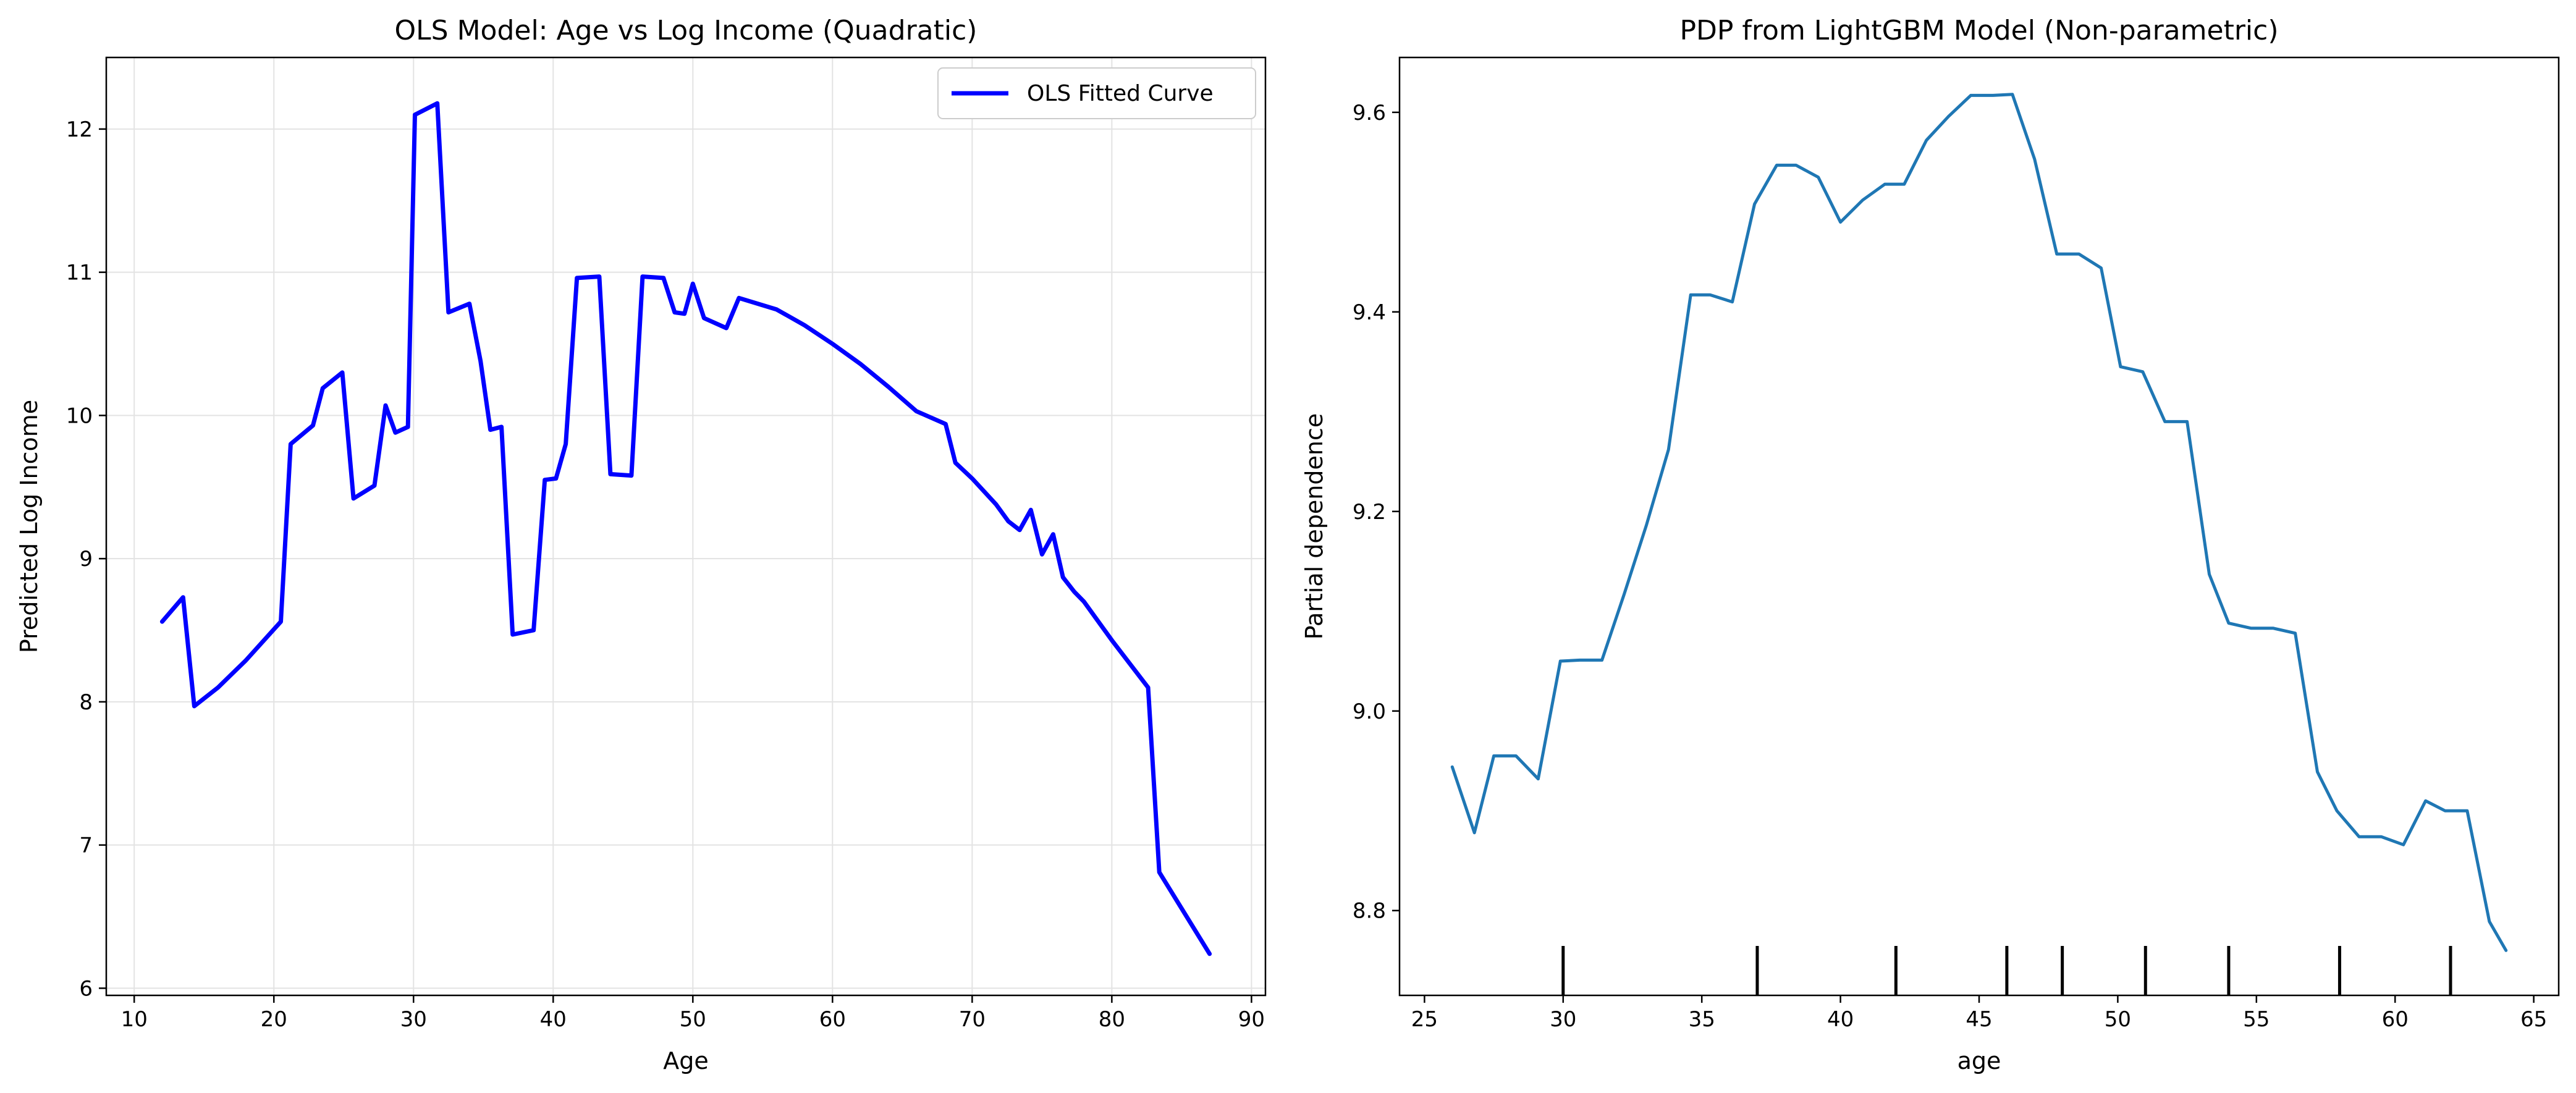  What do you see at coordinates (1702, 1019) in the screenshot?
I see `pdp-x-tick-label: 35` at bounding box center [1702, 1019].